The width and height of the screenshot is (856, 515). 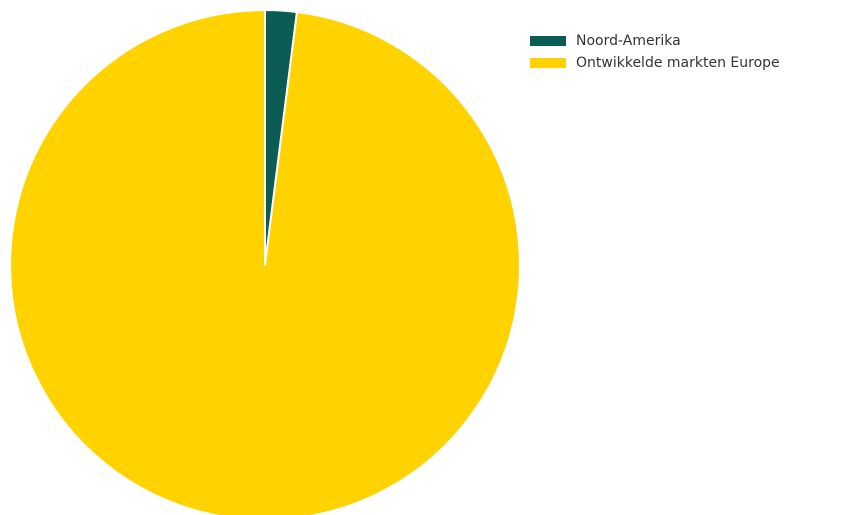 I want to click on chart-legend: Noord-Amerika Ontwikkelde markten Europe, so click(x=655, y=52).